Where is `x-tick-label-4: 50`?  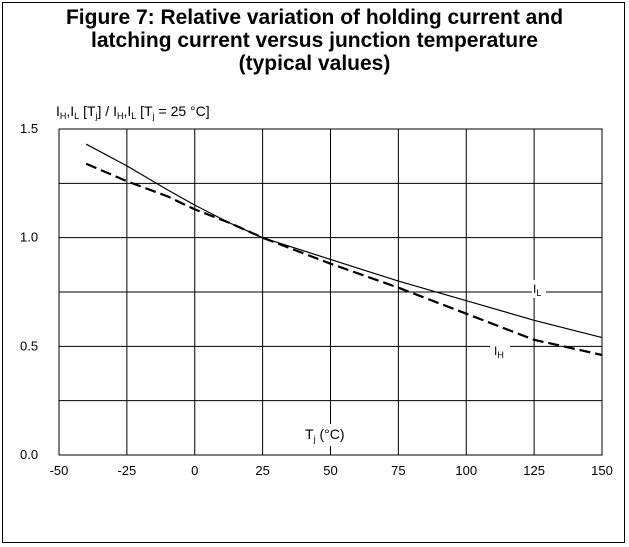
x-tick-label-4: 50 is located at coordinates (330, 470).